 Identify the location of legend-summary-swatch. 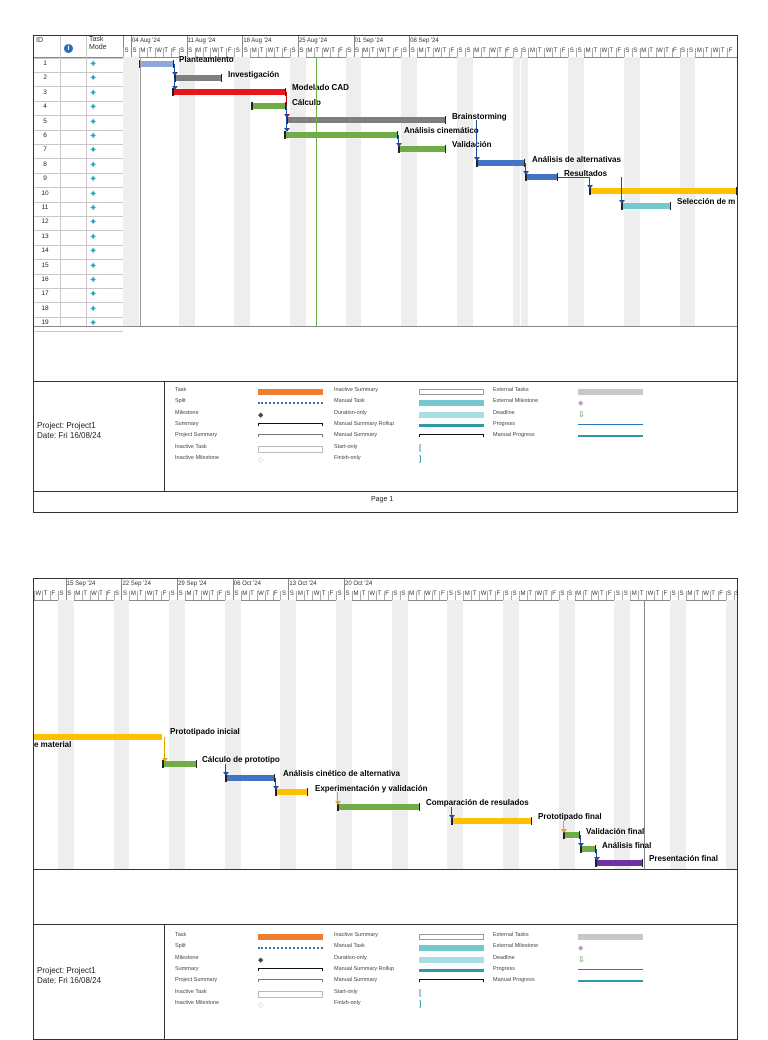
(290, 424).